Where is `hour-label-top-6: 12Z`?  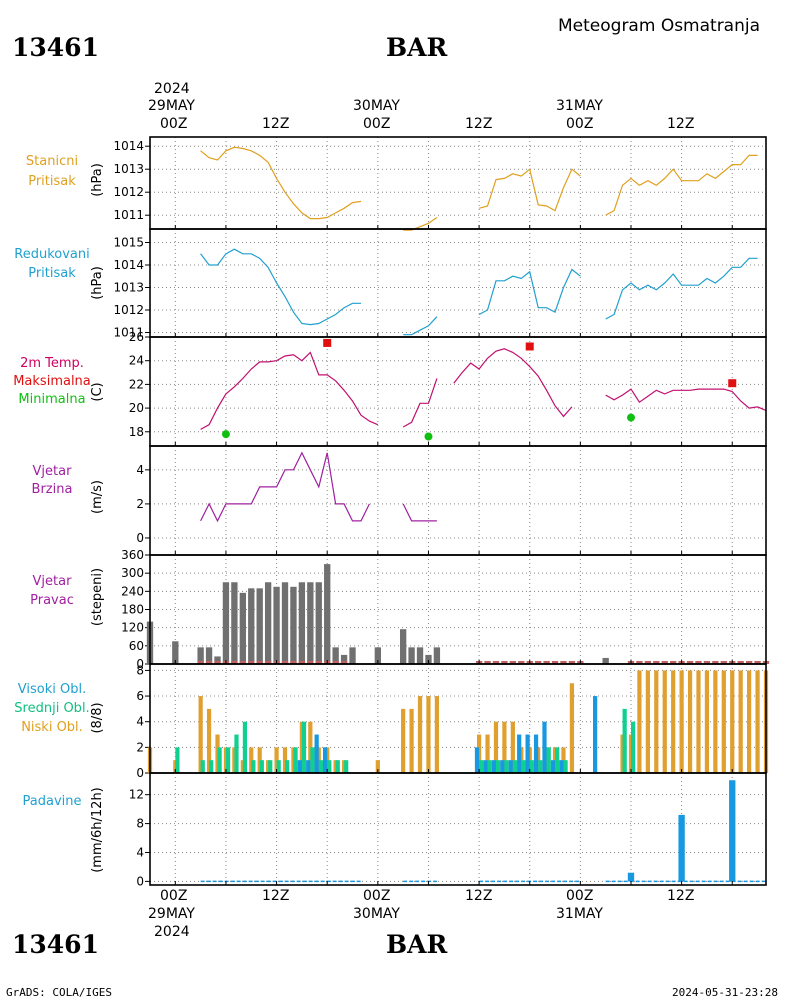
hour-label-top-6: 12Z is located at coordinates (680, 124).